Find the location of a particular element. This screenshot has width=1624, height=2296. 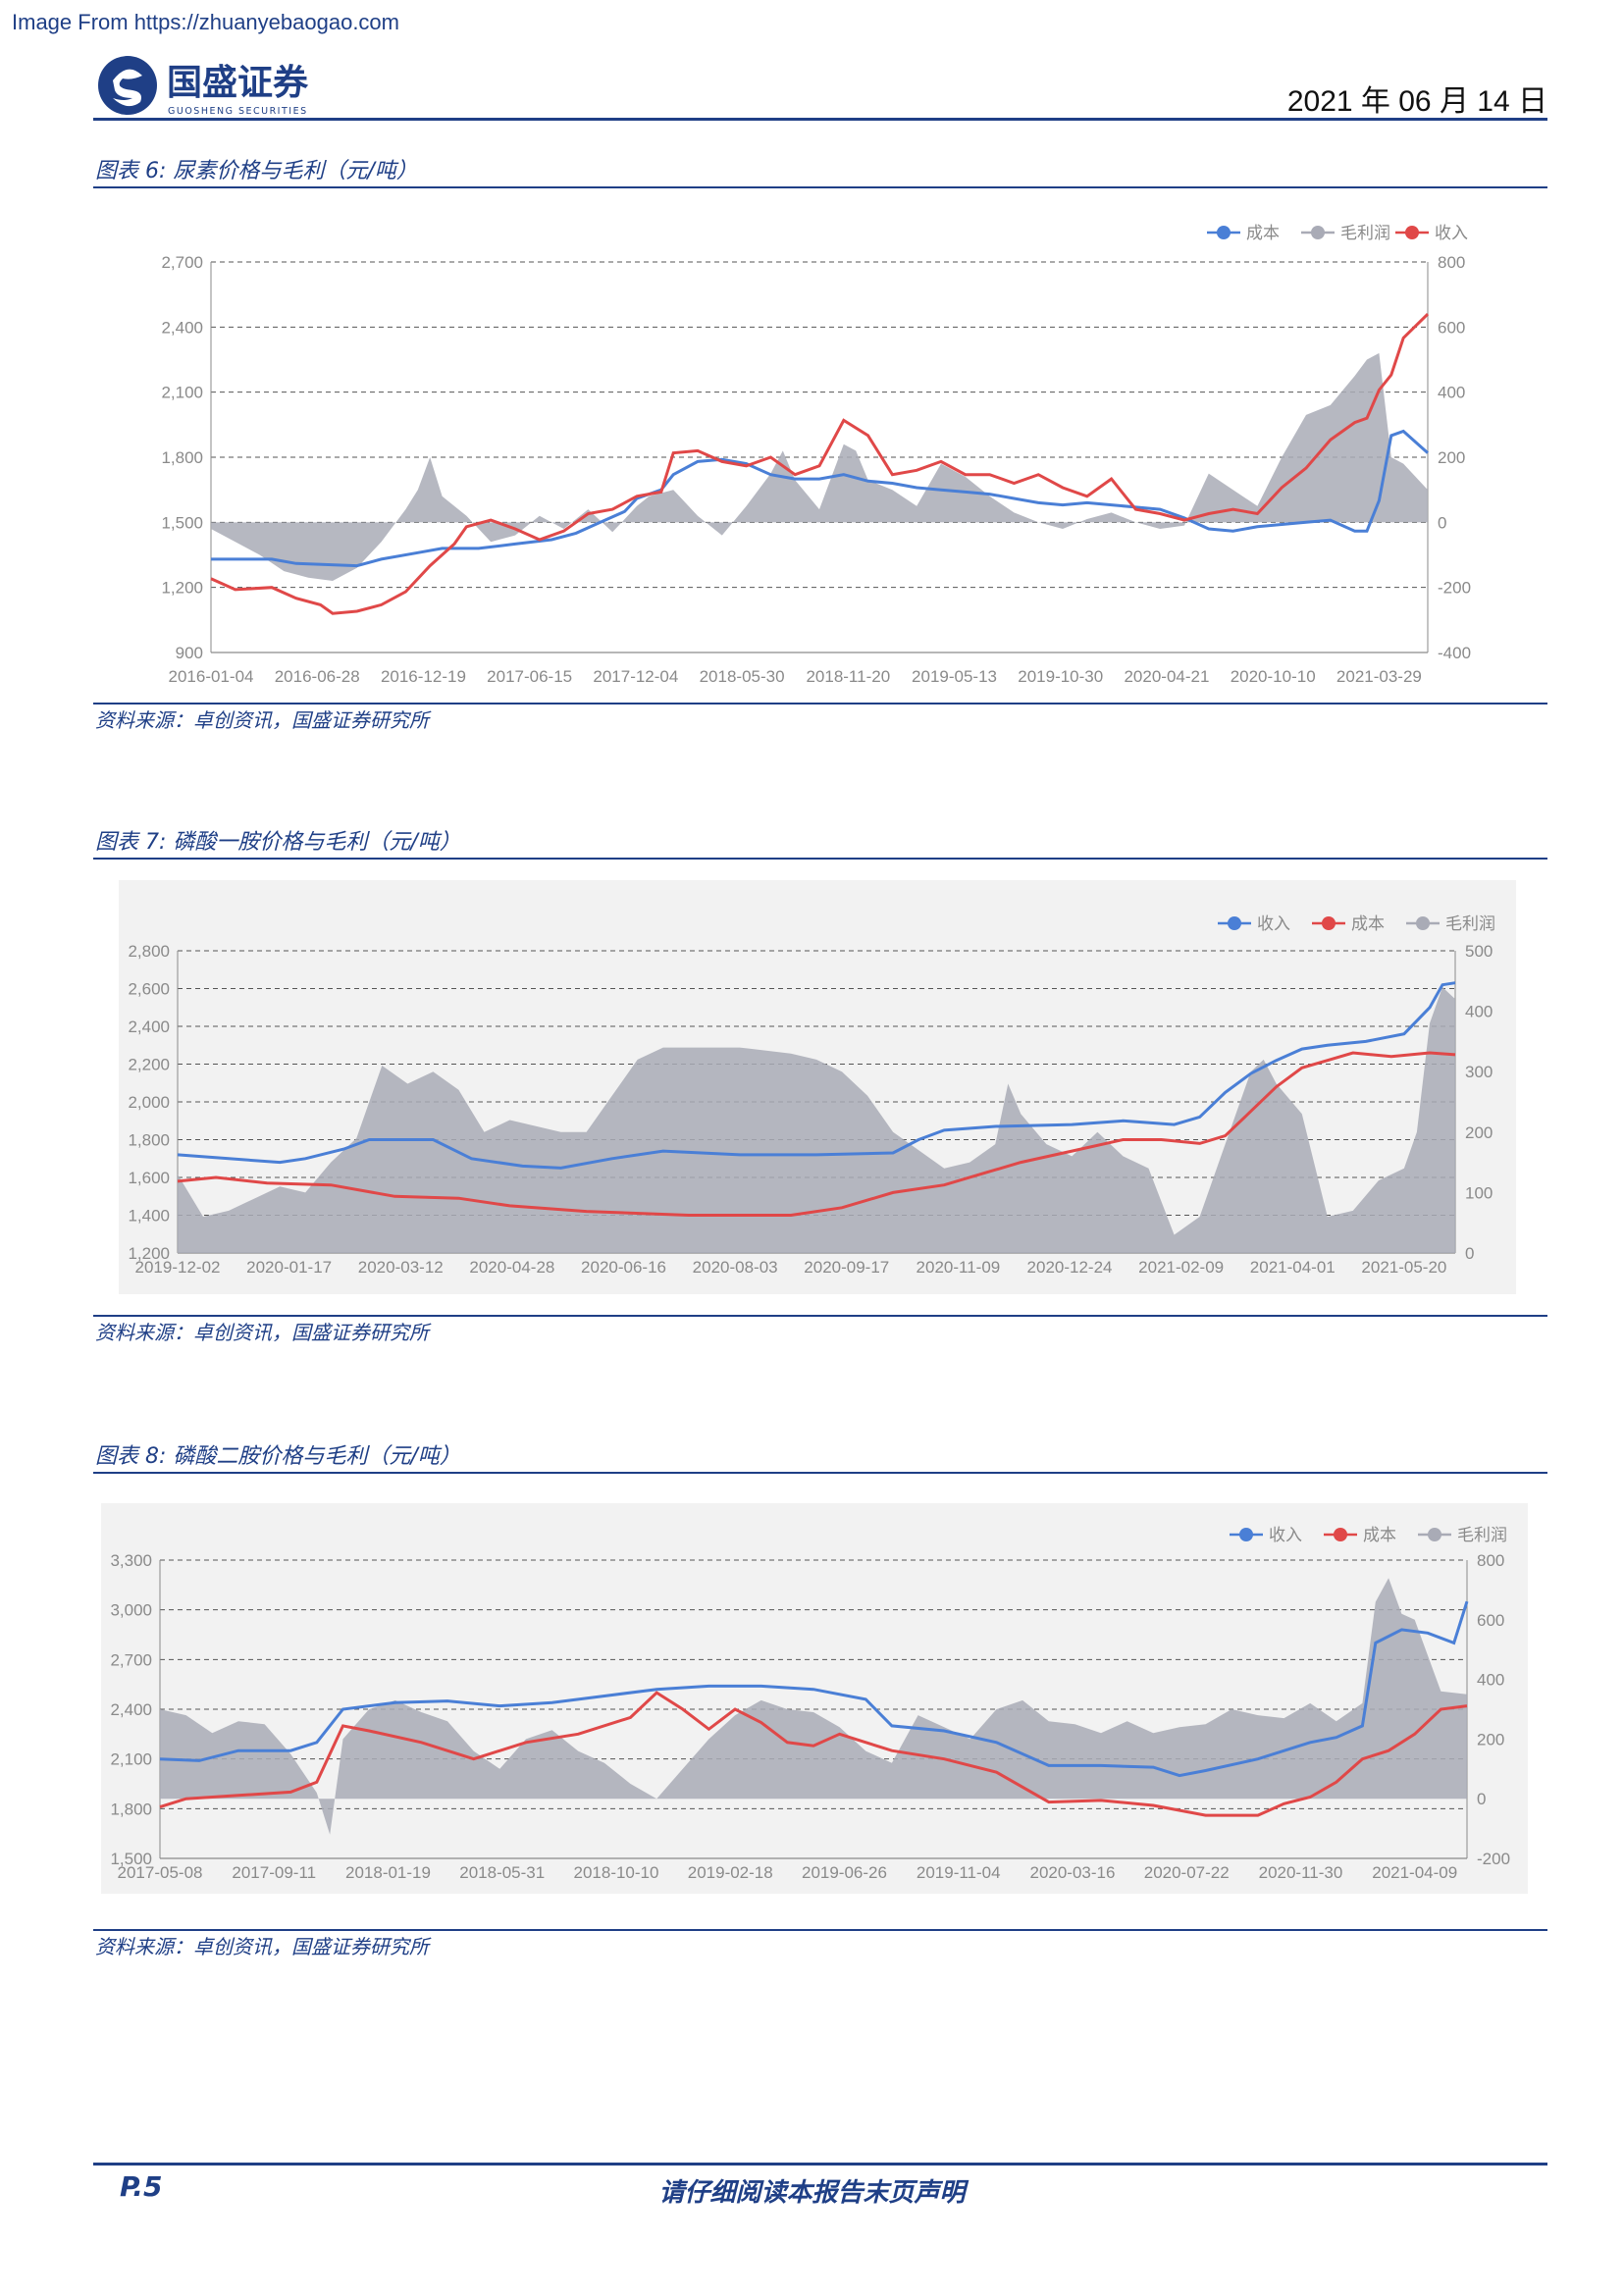

y-tick-label: 1,200 is located at coordinates (149, 1253).